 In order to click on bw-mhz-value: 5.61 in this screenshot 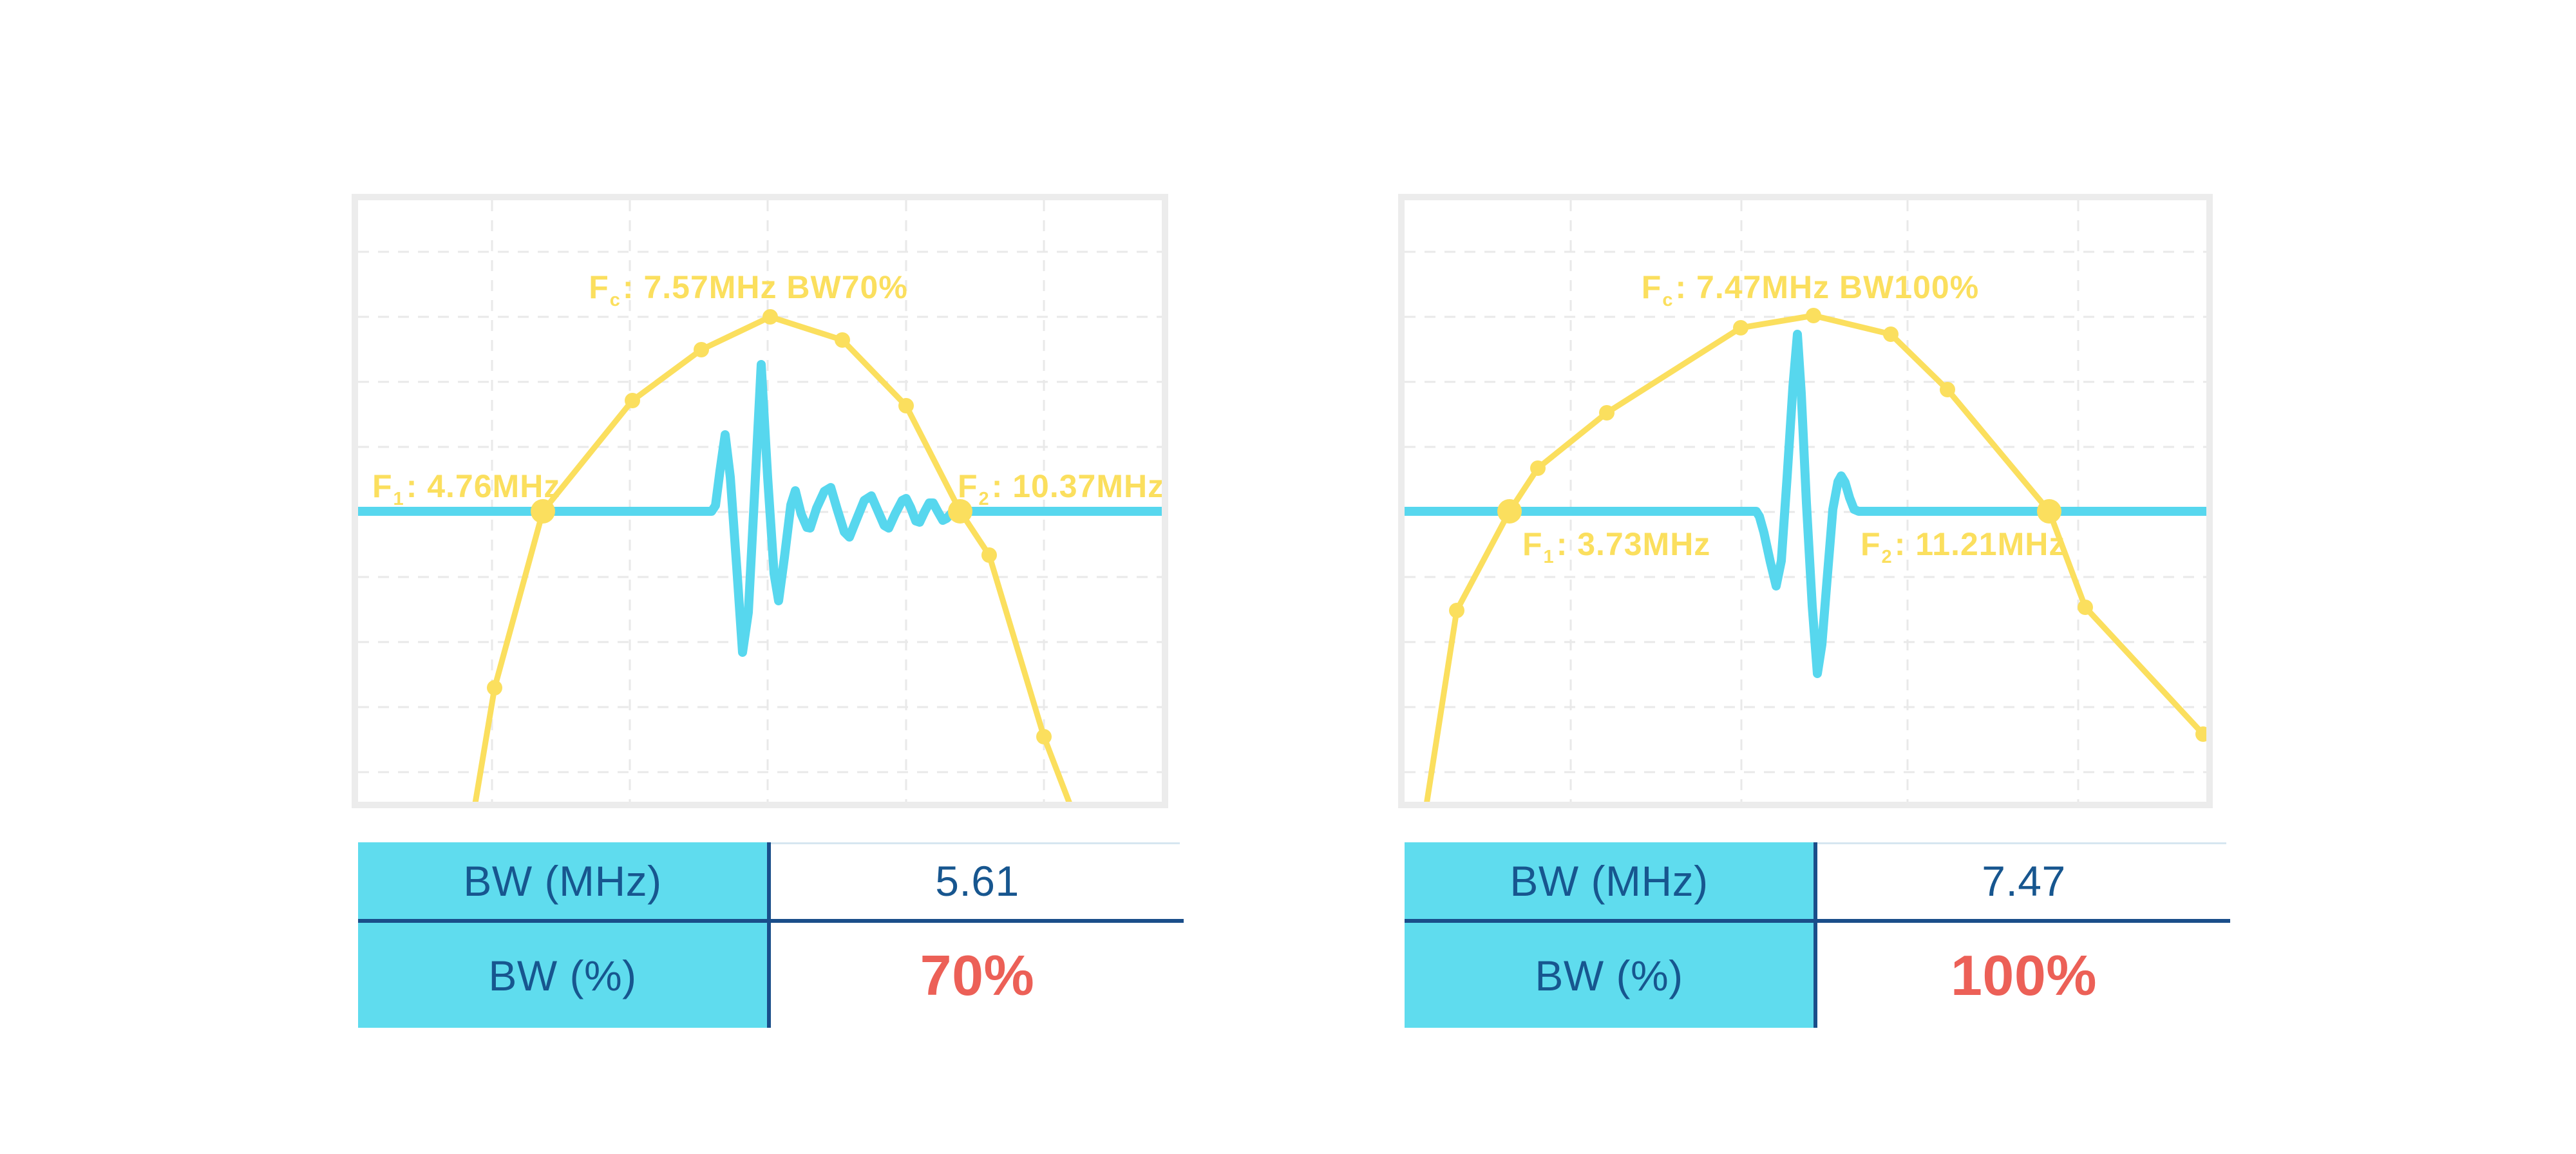, I will do `click(977, 880)`.